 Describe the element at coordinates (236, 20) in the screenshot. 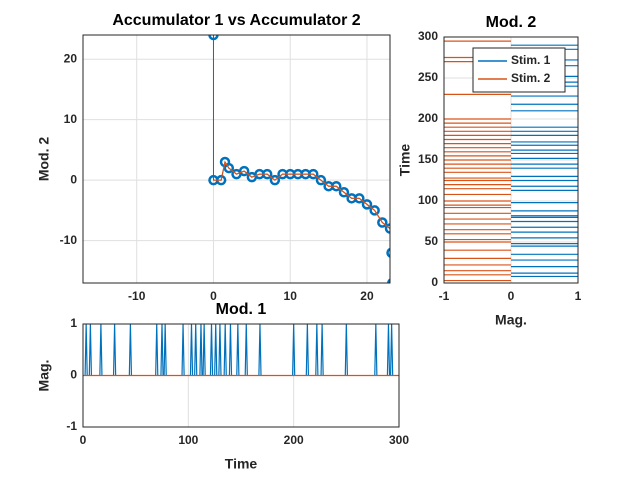

I see `chart-title: Accumulator 1 vs Accumulator 2` at that location.